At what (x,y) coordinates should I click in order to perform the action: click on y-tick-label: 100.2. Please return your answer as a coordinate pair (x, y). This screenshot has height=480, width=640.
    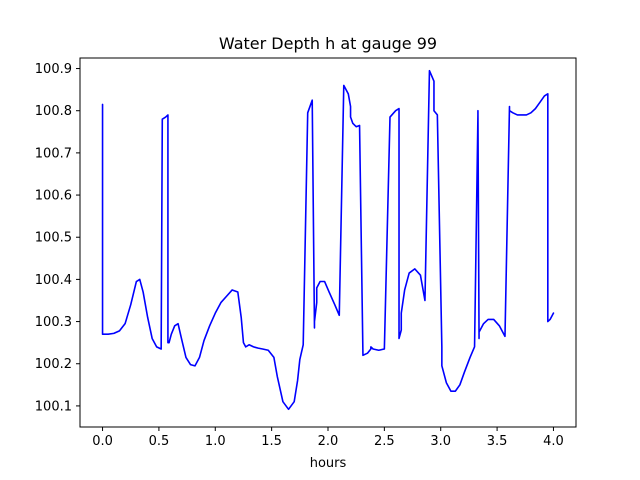
    Looking at the image, I should click on (53, 364).